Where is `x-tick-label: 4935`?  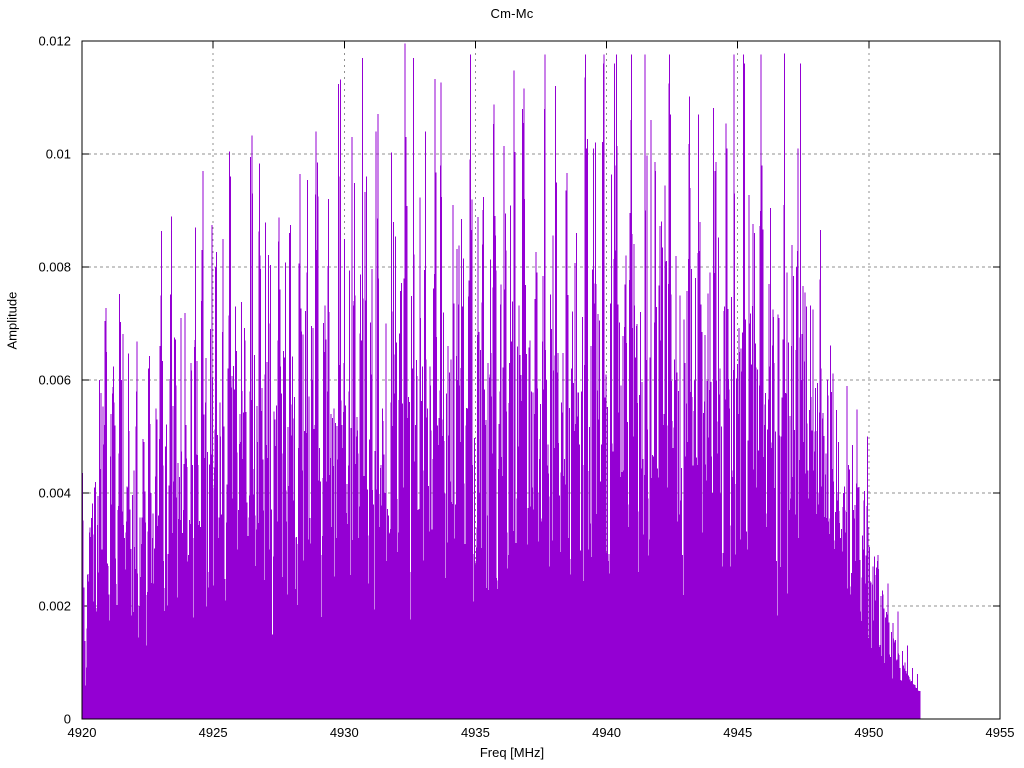 x-tick-label: 4935 is located at coordinates (475, 732).